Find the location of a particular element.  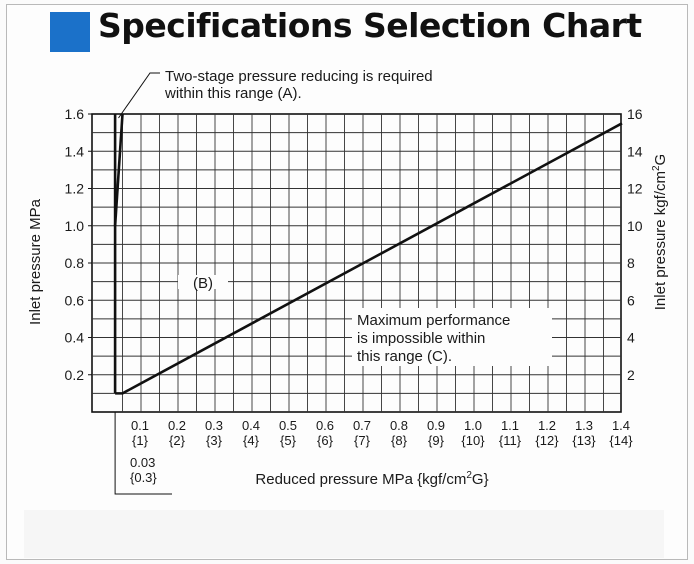

y-tick-label-left: 1.0 is located at coordinates (75, 226).